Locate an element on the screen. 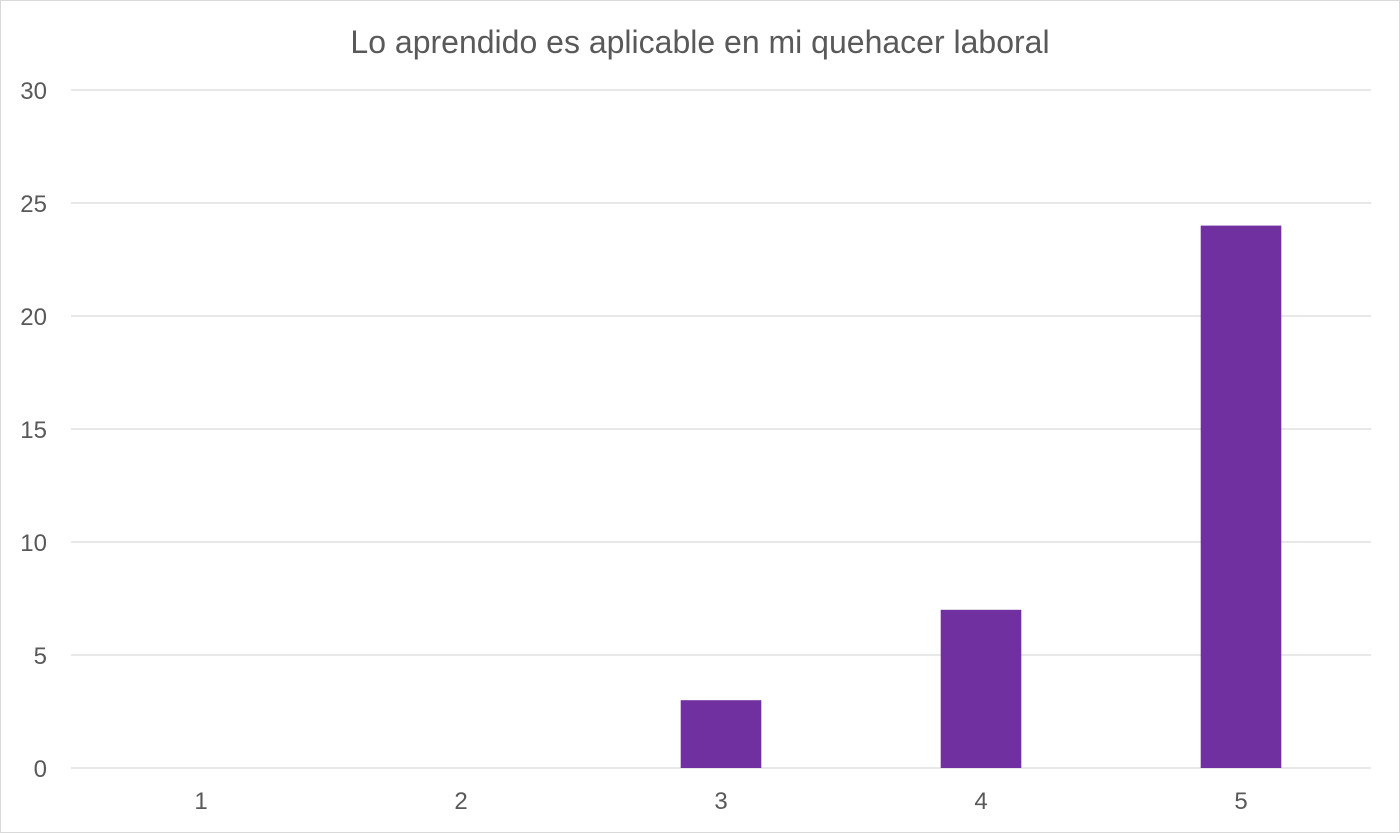 The width and height of the screenshot is (1400, 833). y-tick-label: 15 is located at coordinates (33, 430).